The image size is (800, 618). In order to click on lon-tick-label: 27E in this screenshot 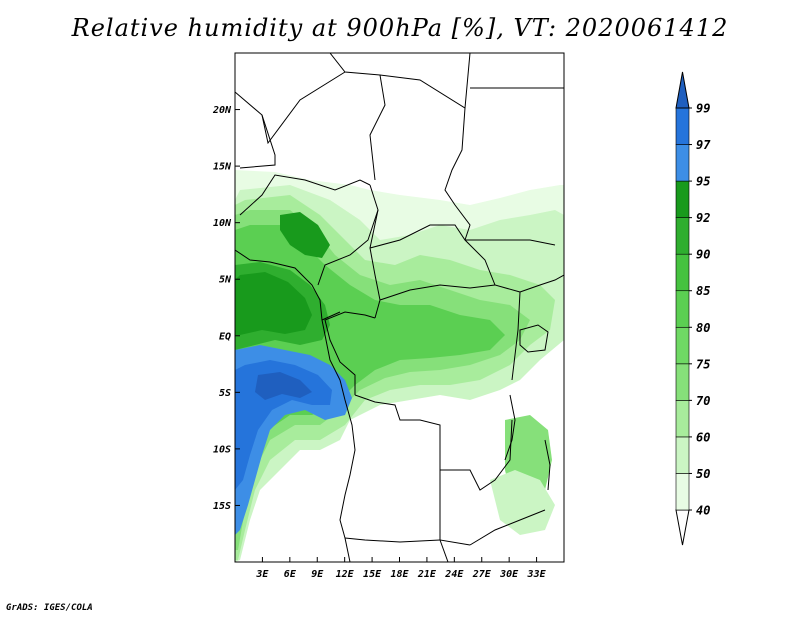, I will do `click(482, 574)`.